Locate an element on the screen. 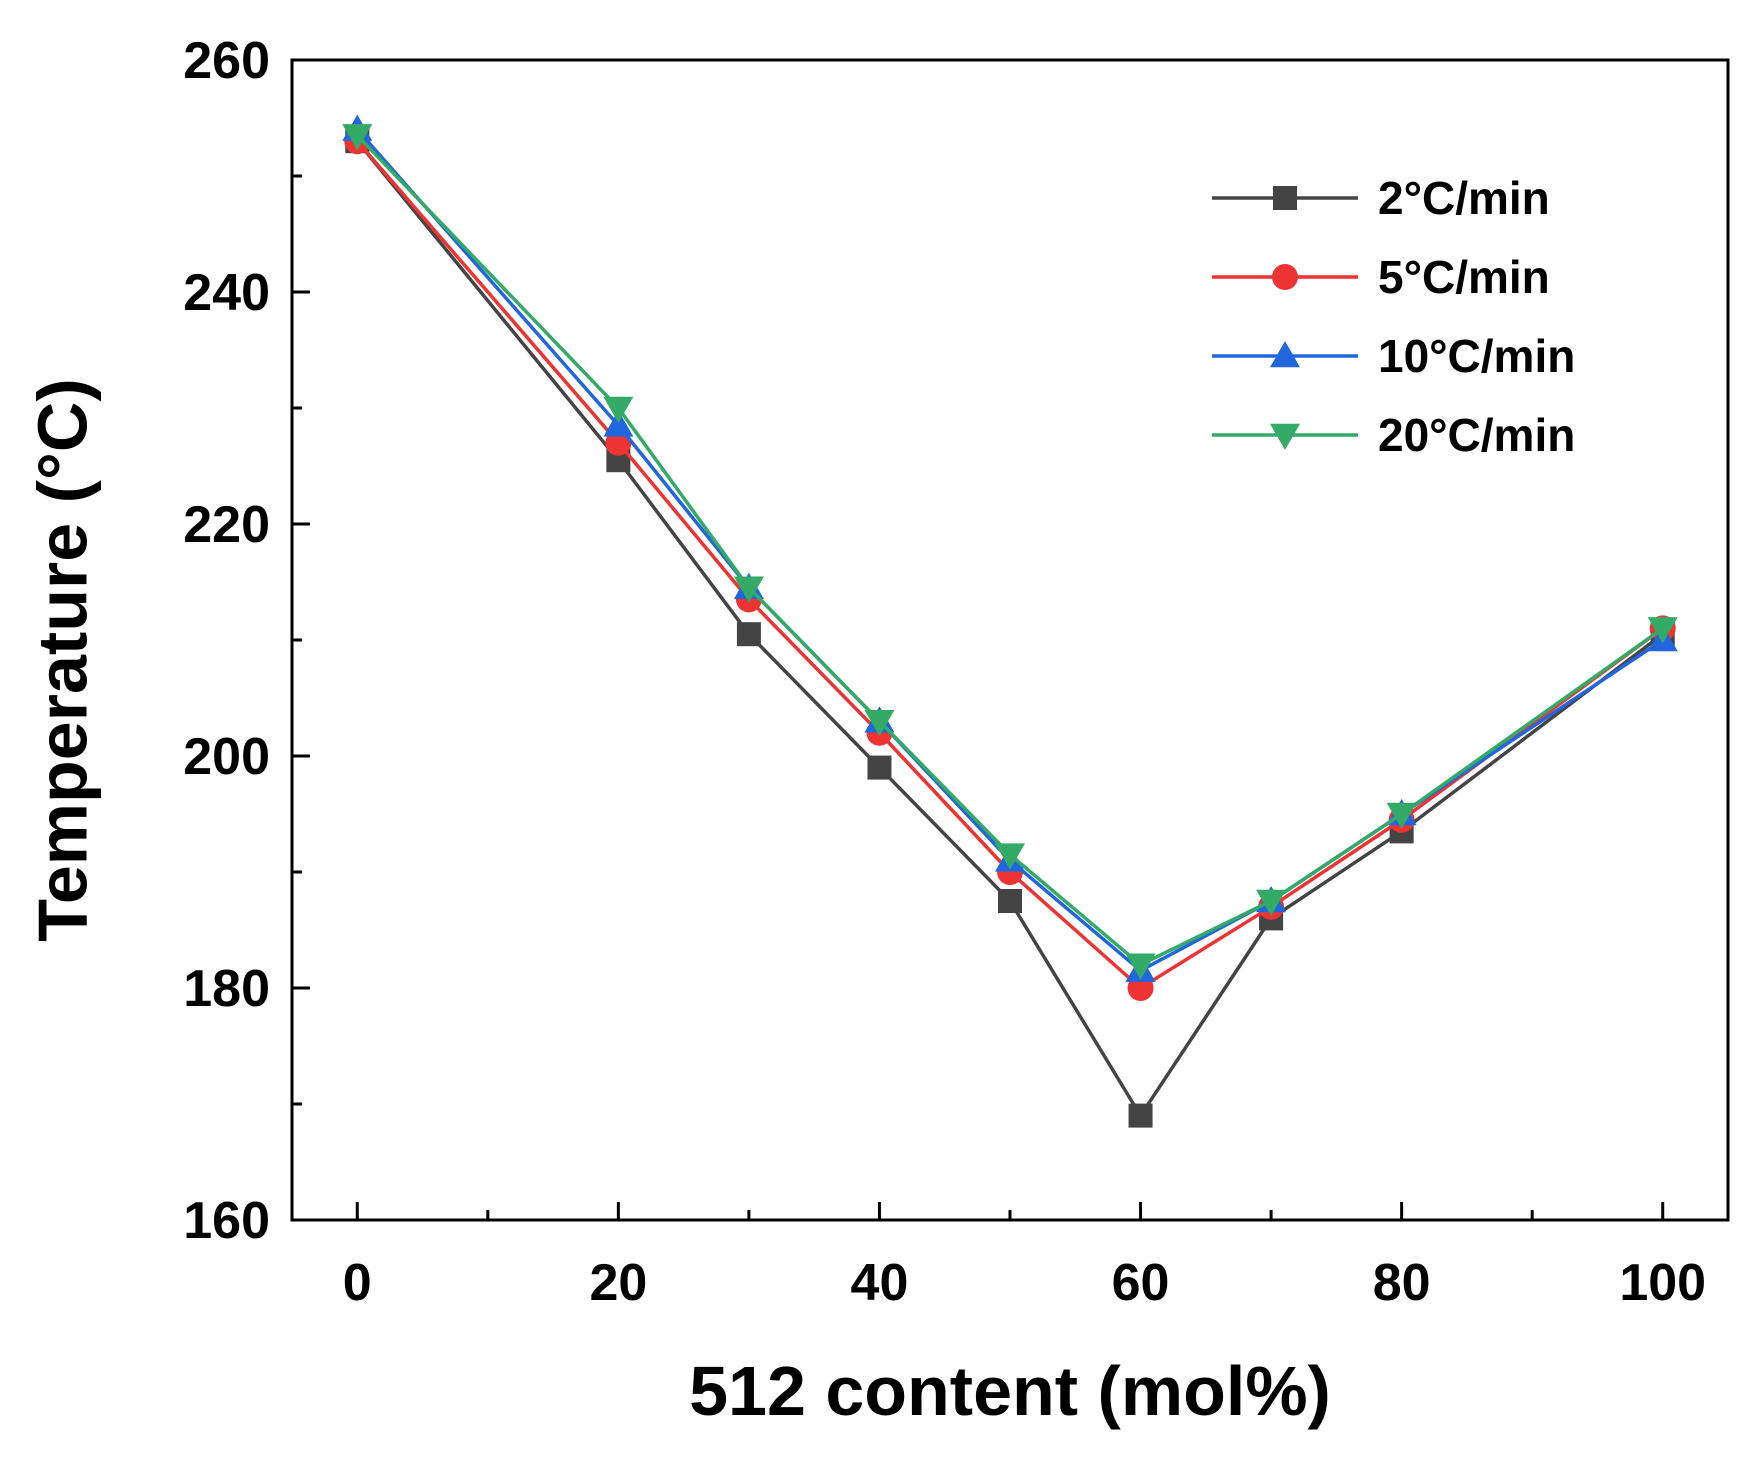  legend-label: 5°C/min is located at coordinates (1464, 277).